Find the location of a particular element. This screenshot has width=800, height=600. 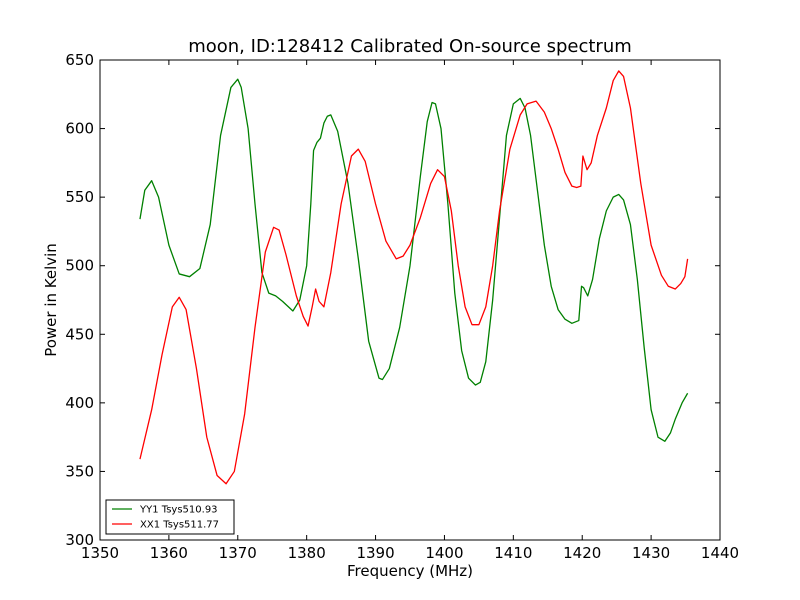

x-tick-label: 1360 is located at coordinates (169, 553).